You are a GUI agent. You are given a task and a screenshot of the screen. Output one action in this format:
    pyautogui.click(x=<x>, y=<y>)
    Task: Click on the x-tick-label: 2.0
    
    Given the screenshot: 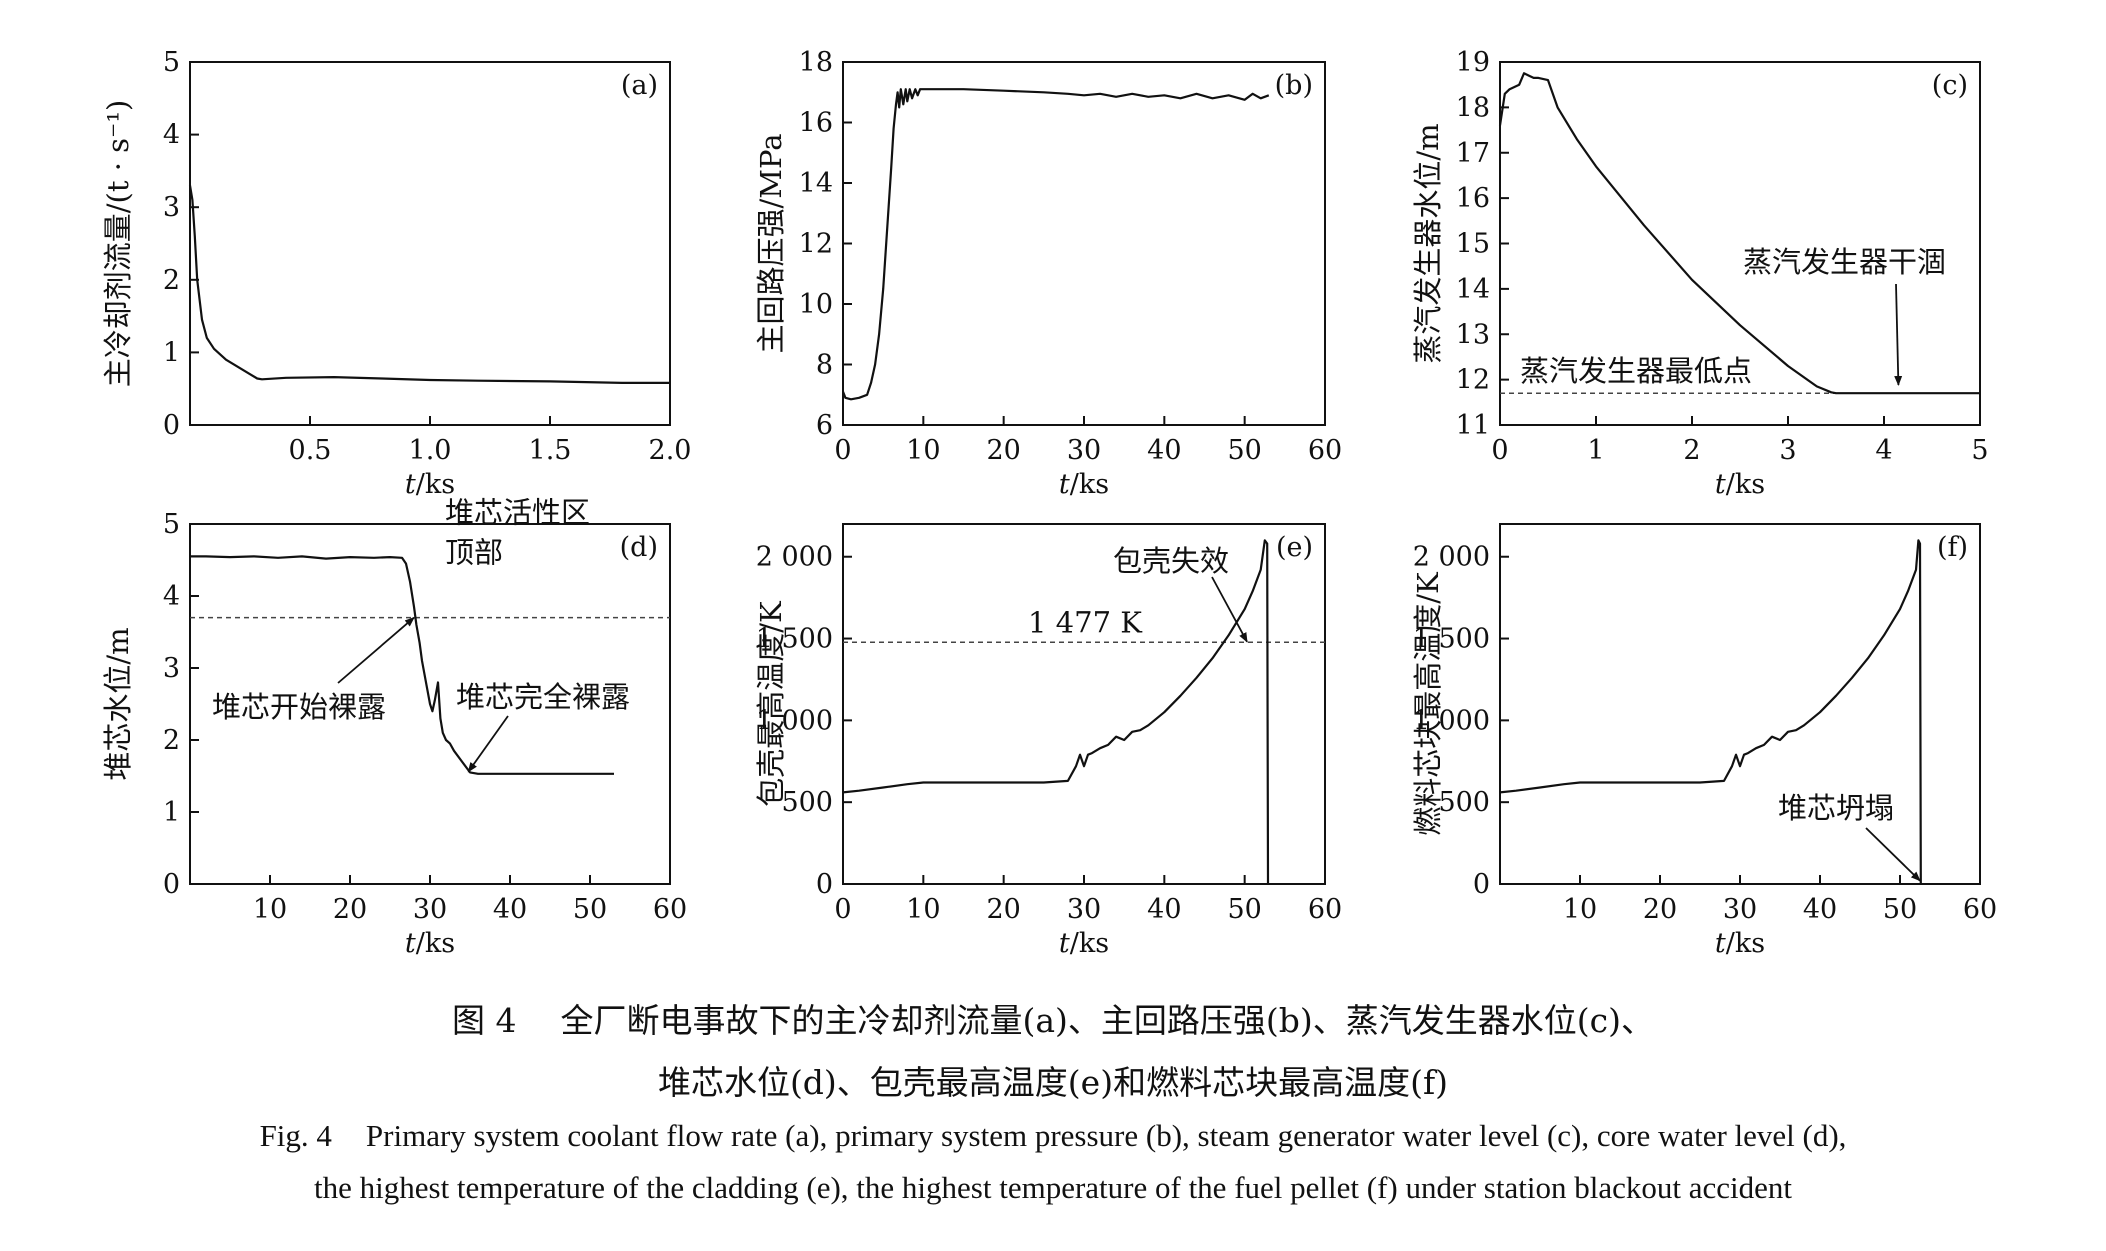 What is the action you would take?
    pyautogui.click(x=670, y=450)
    